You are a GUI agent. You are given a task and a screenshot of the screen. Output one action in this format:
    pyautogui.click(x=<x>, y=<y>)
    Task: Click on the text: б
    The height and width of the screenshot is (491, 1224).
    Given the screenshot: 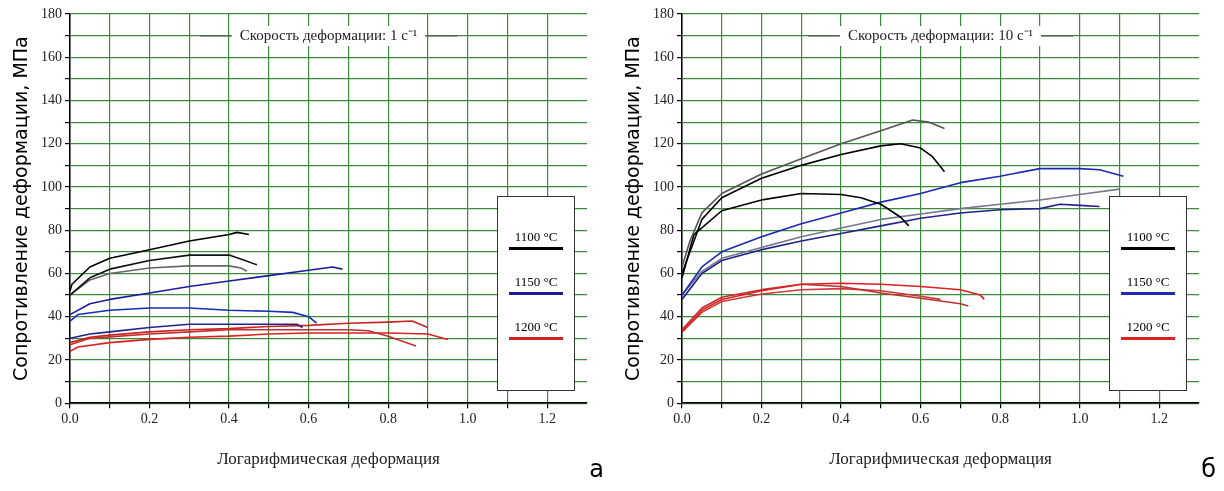 What is the action you would take?
    pyautogui.click(x=1208, y=469)
    